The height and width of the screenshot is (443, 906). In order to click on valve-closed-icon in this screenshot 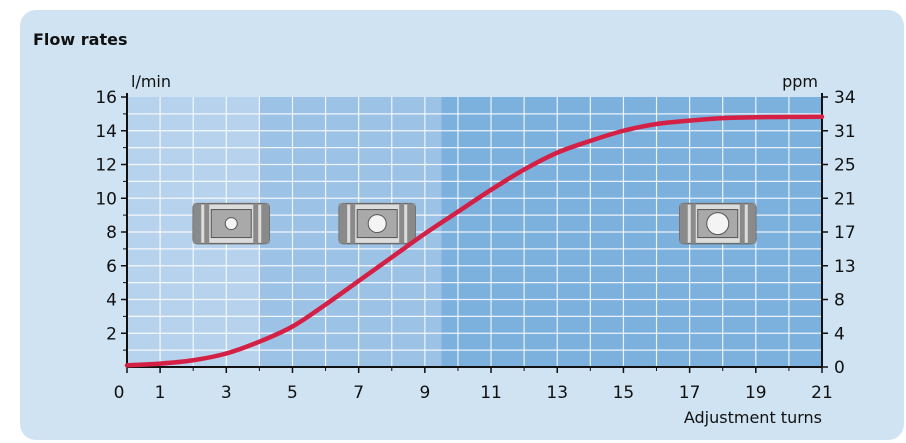, I will do `click(231, 223)`.